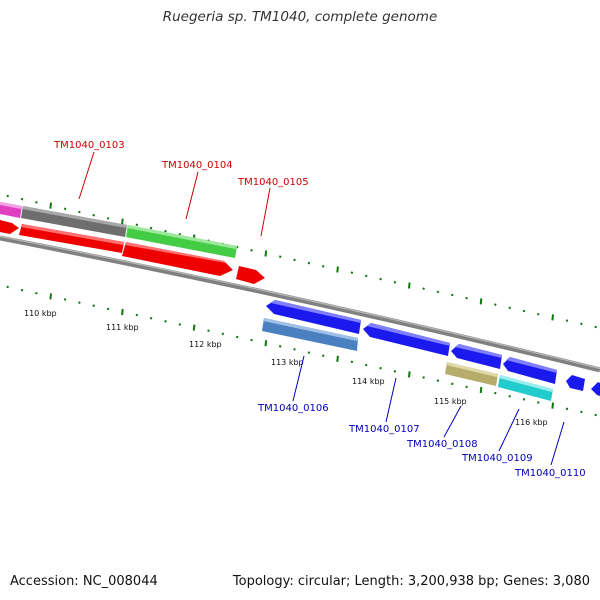 This screenshot has height=600, width=600. I want to click on cds-left-arrow, so click(9, 227).